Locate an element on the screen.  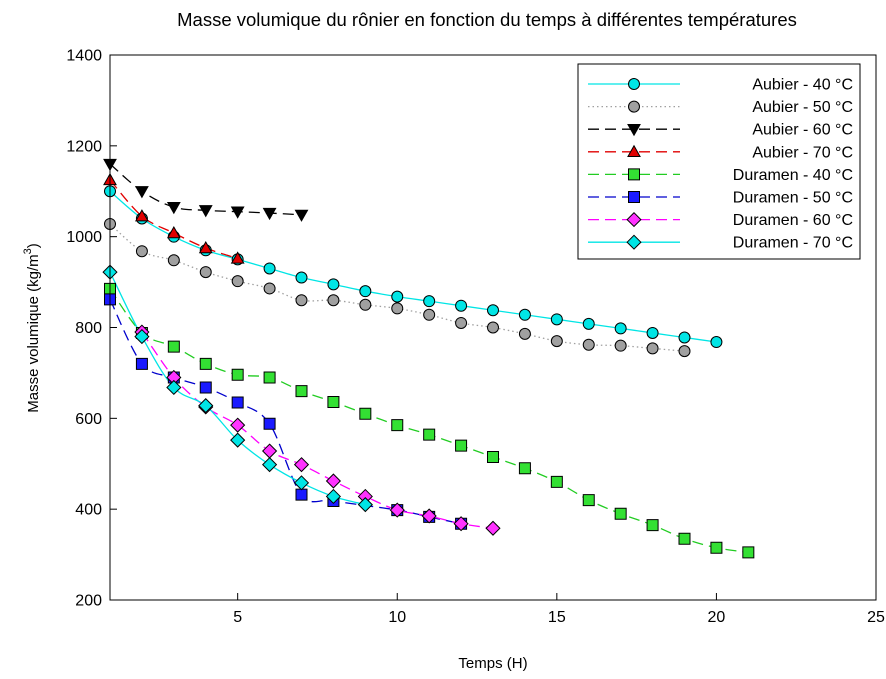
y-tick-label: 200 is located at coordinates (88, 601).